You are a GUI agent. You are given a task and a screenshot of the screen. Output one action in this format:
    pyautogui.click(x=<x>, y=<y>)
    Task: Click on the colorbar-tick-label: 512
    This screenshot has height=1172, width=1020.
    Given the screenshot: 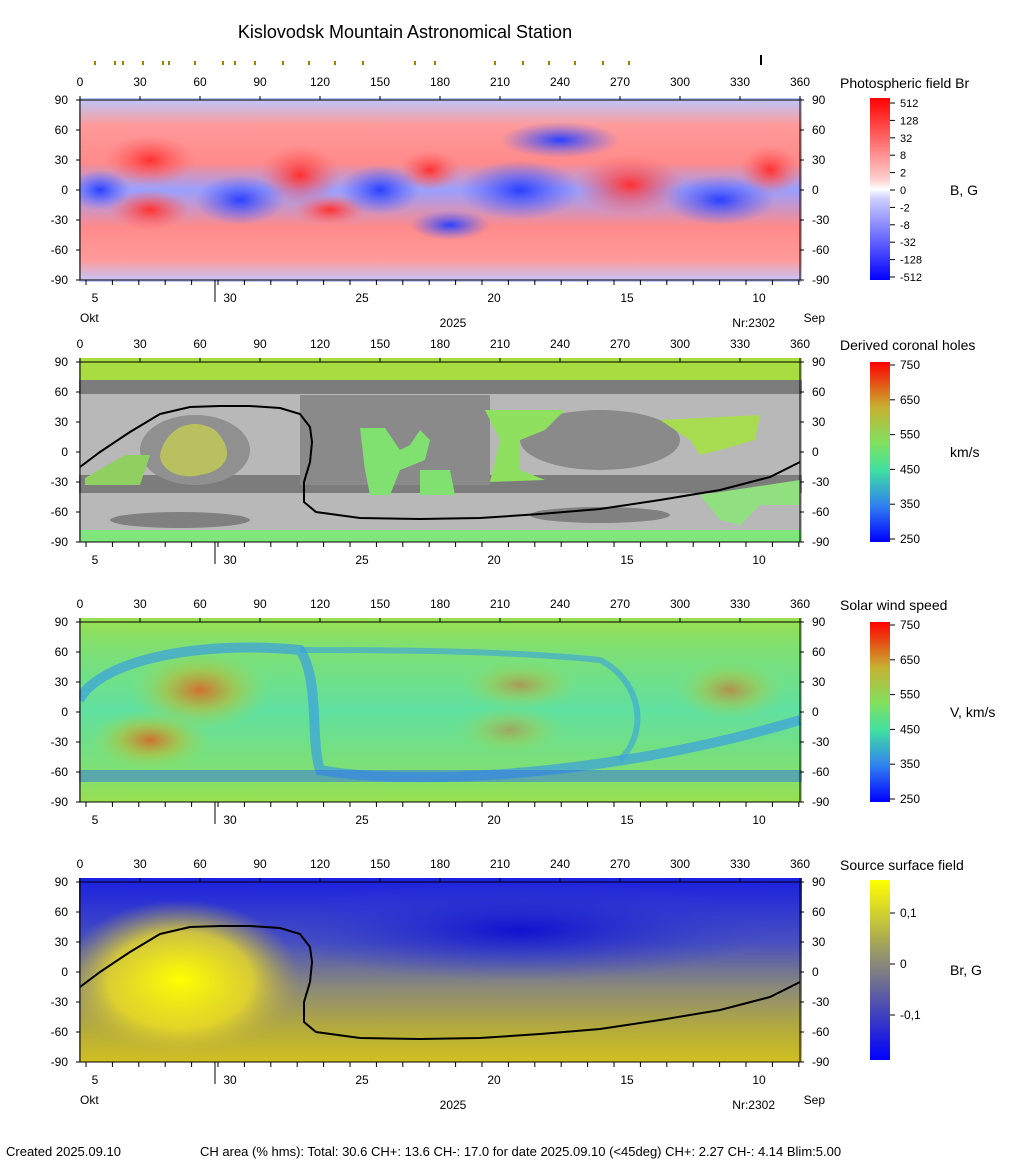 What is the action you would take?
    pyautogui.click(x=909, y=104)
    